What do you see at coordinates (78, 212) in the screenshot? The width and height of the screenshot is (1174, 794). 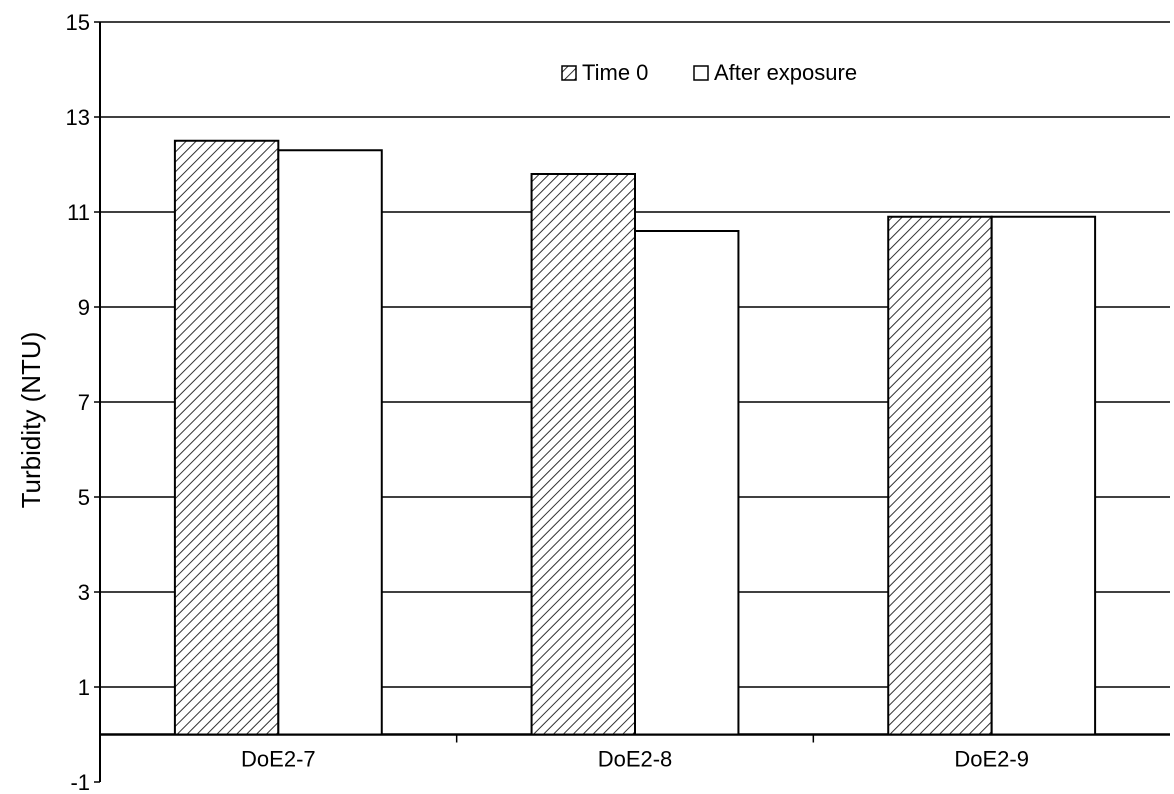 I see `y-tick-label: 11` at bounding box center [78, 212].